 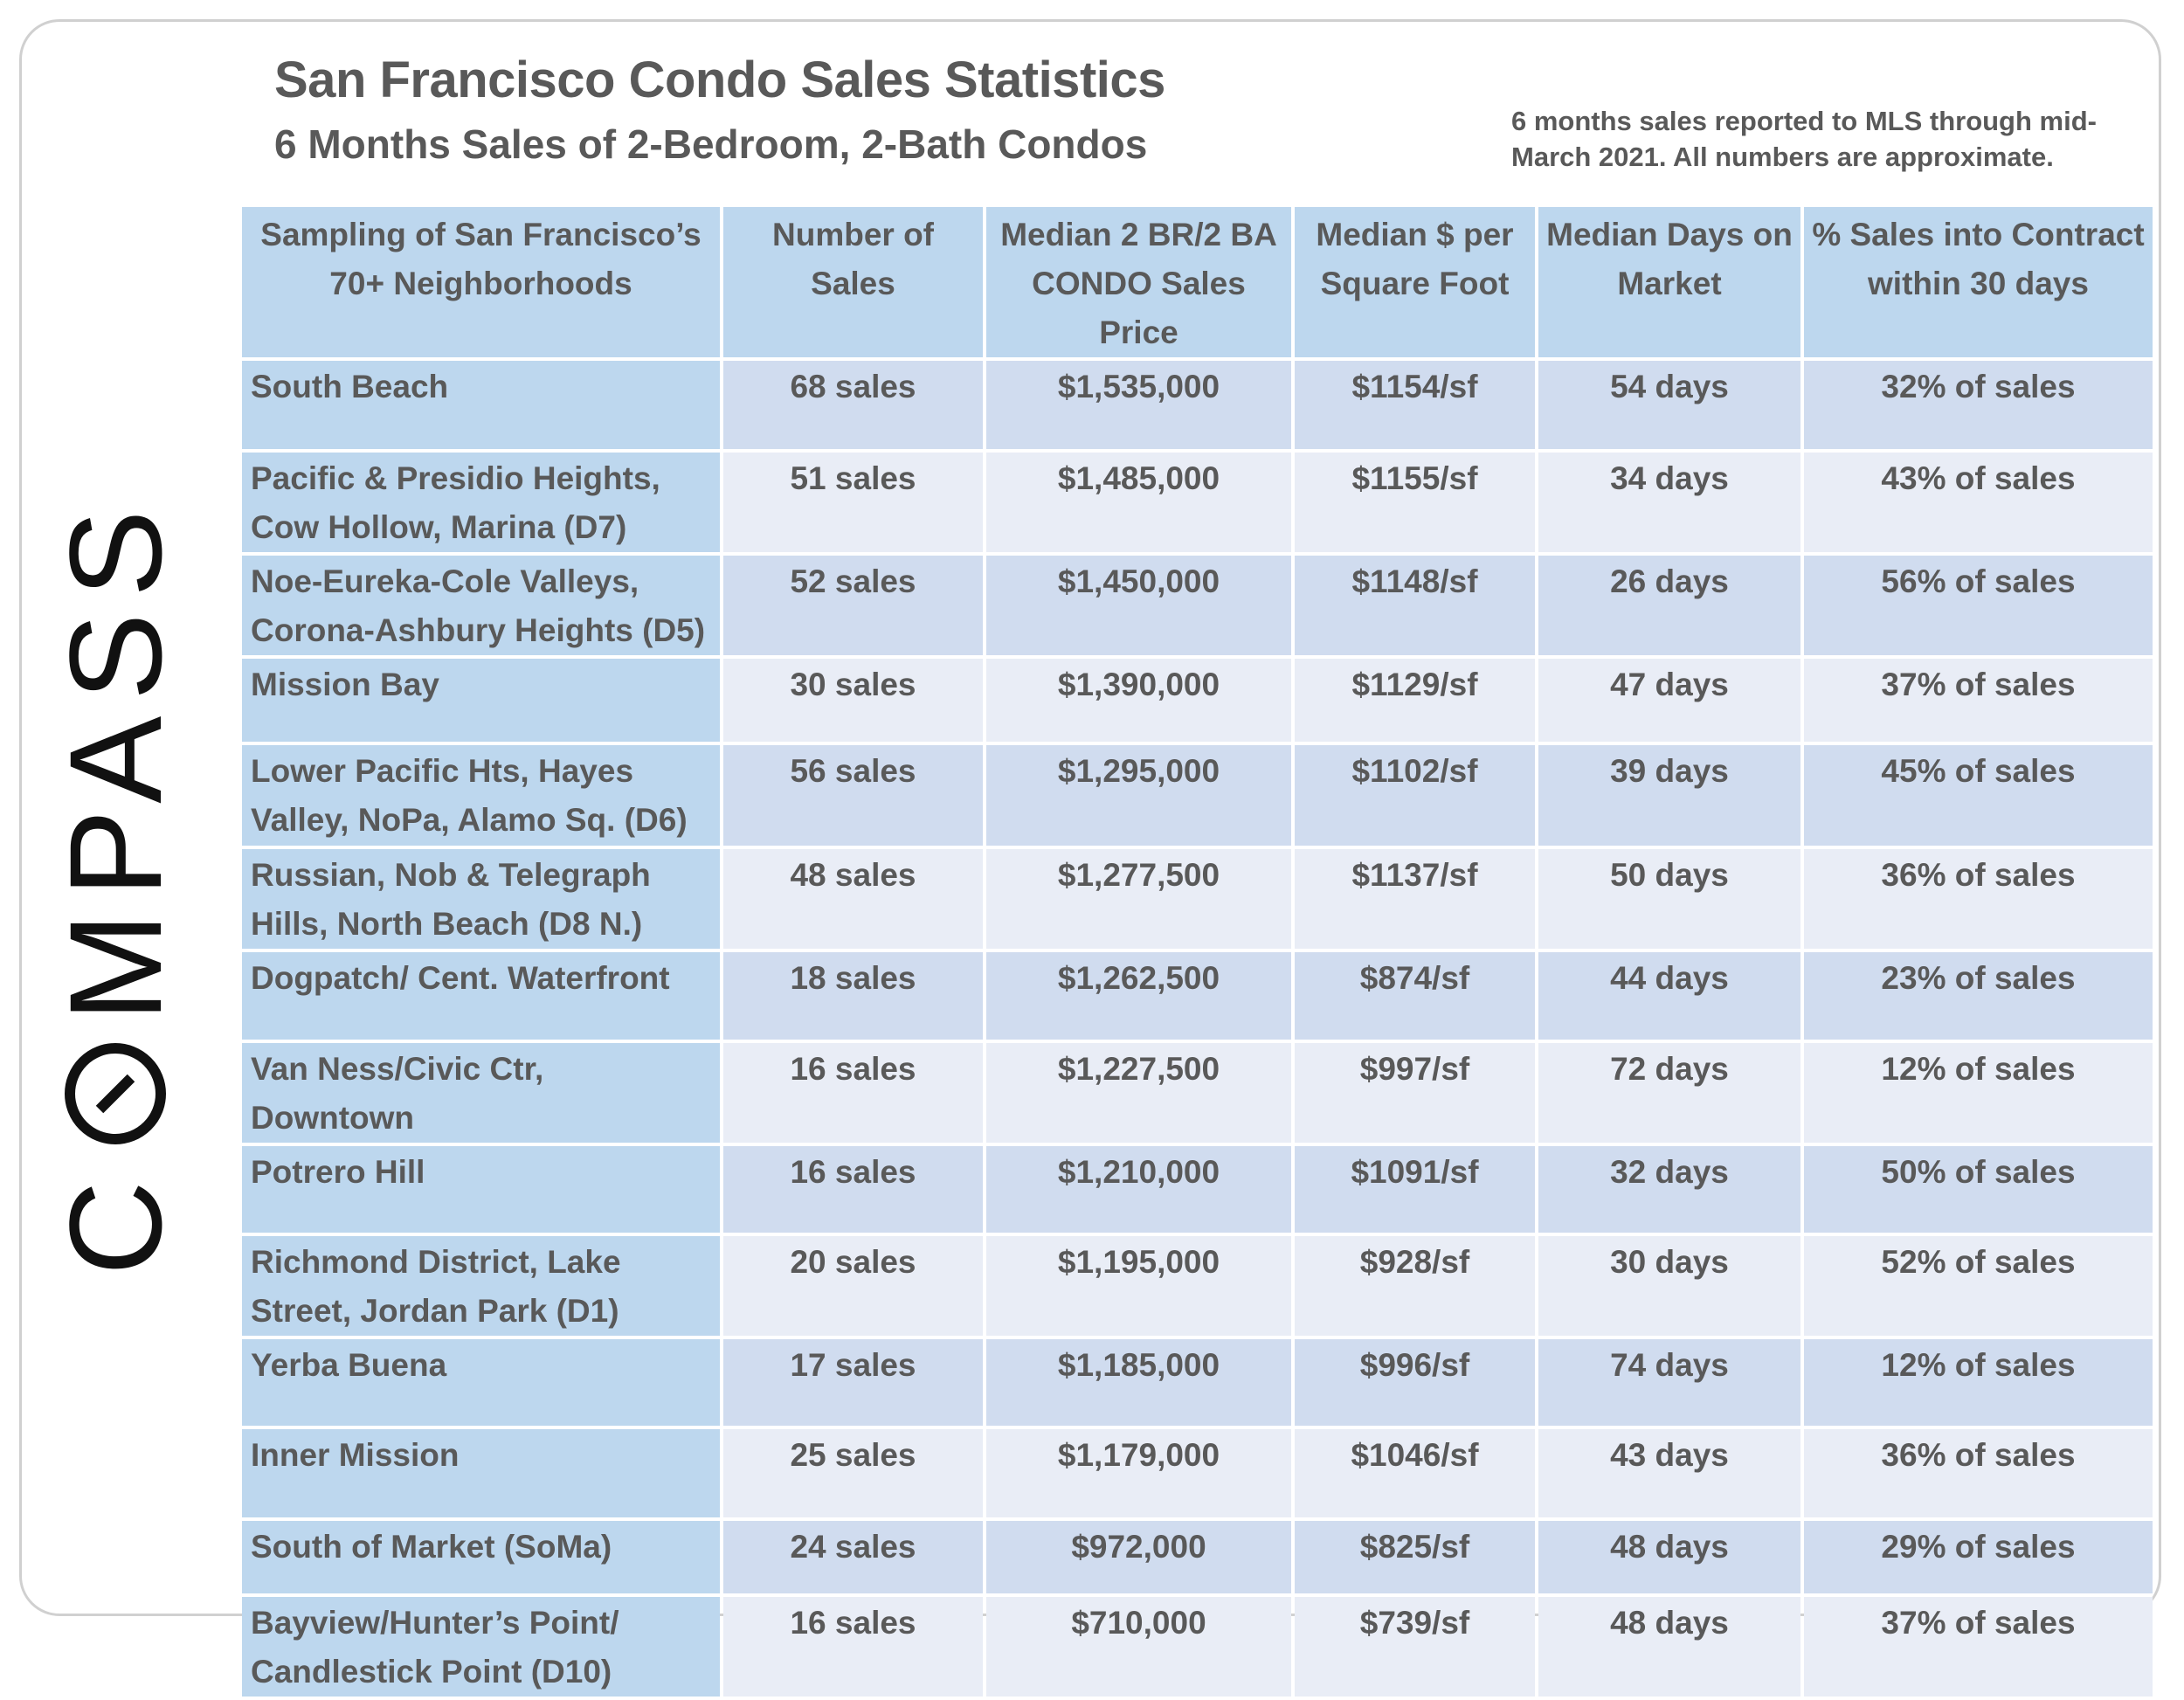 What do you see at coordinates (1138, 795) in the screenshot?
I see `cell-median-price: $1,295,000` at bounding box center [1138, 795].